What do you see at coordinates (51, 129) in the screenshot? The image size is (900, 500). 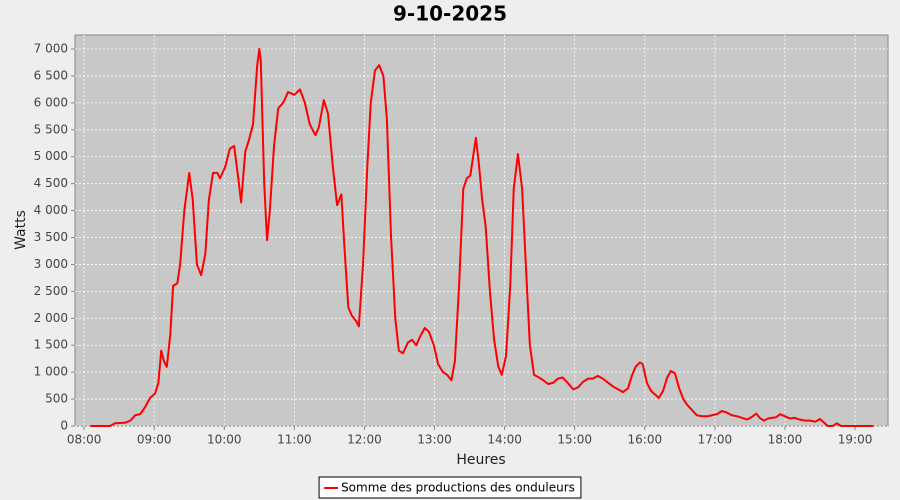 I see `y-tick-label: 5 500` at bounding box center [51, 129].